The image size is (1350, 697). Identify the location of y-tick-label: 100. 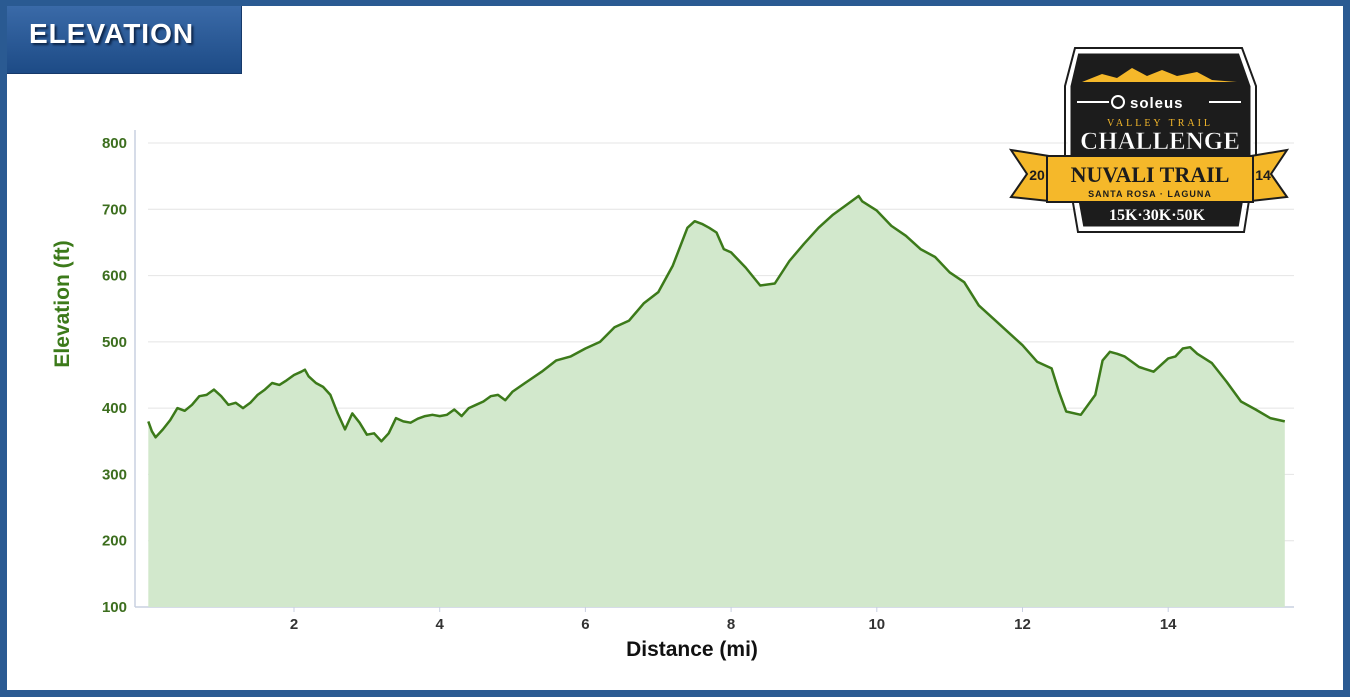
(114, 607).